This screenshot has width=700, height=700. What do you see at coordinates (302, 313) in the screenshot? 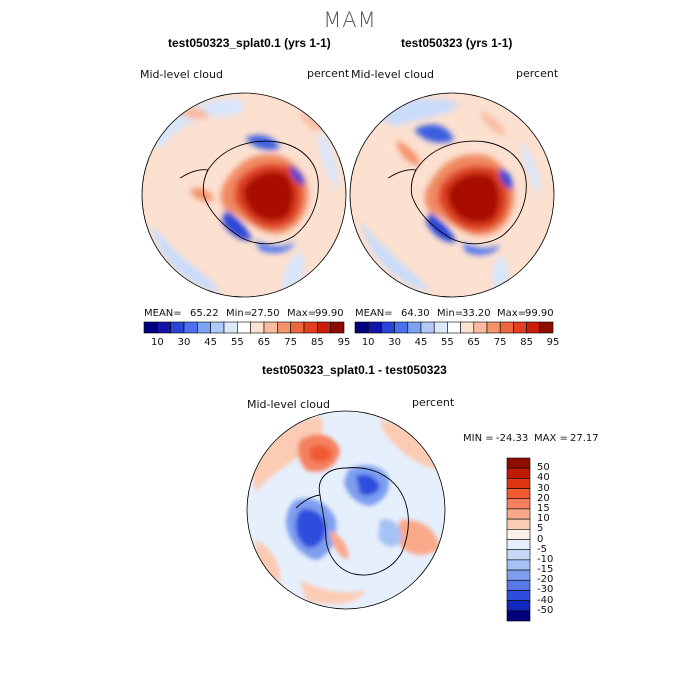
I see `panel-1-max-label: Max=` at bounding box center [302, 313].